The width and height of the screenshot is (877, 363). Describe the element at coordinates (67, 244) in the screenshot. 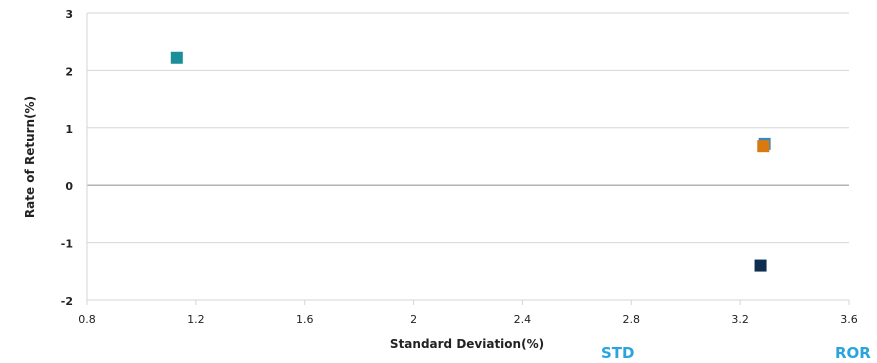

I see `y-tick-label: -1` at that location.